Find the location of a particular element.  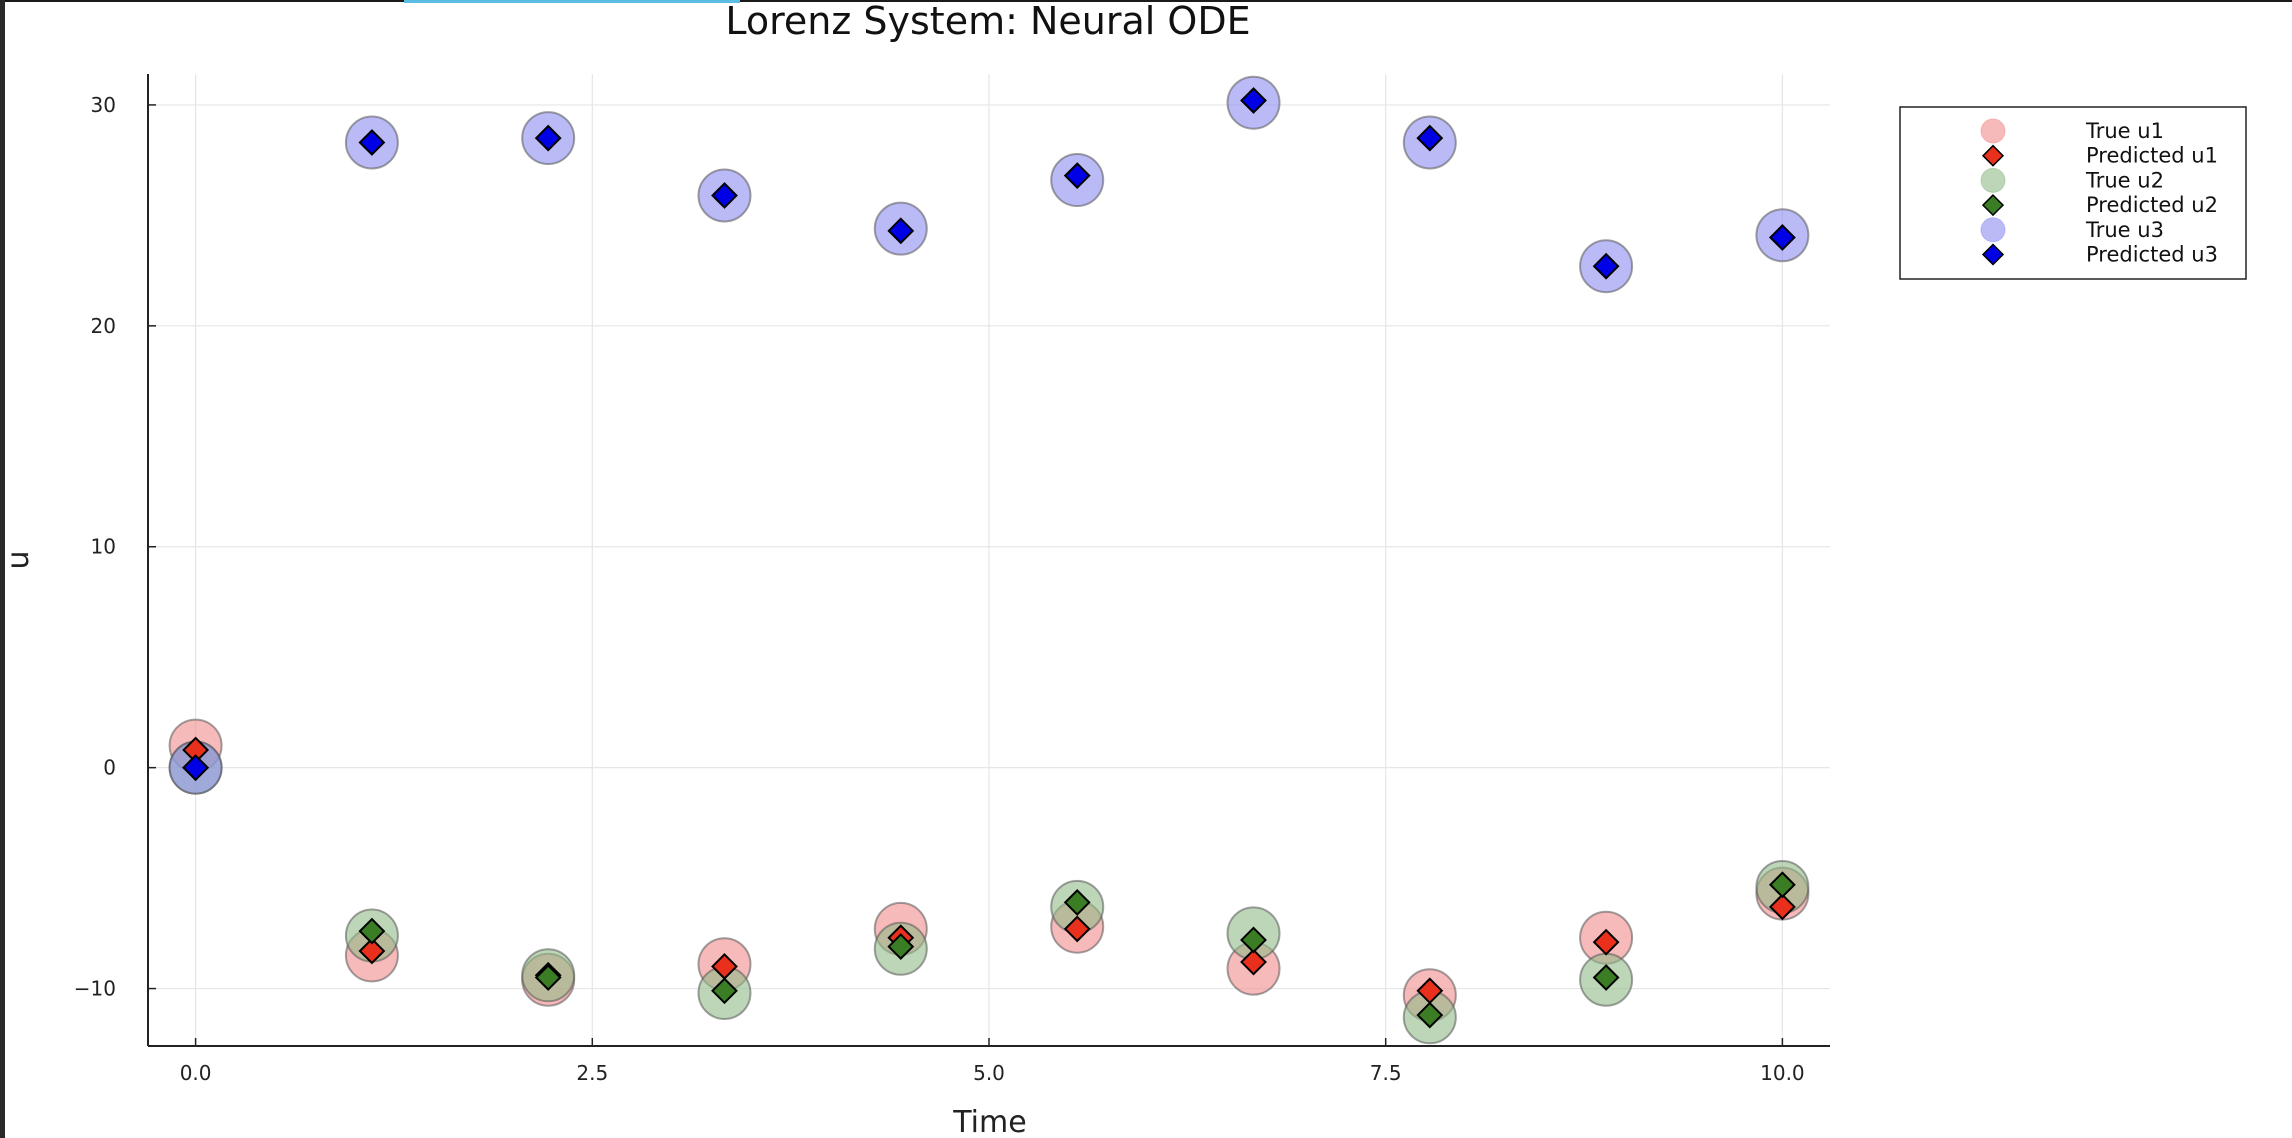

legend-label-predicted-u2: Predicted u2 is located at coordinates (2152, 205).